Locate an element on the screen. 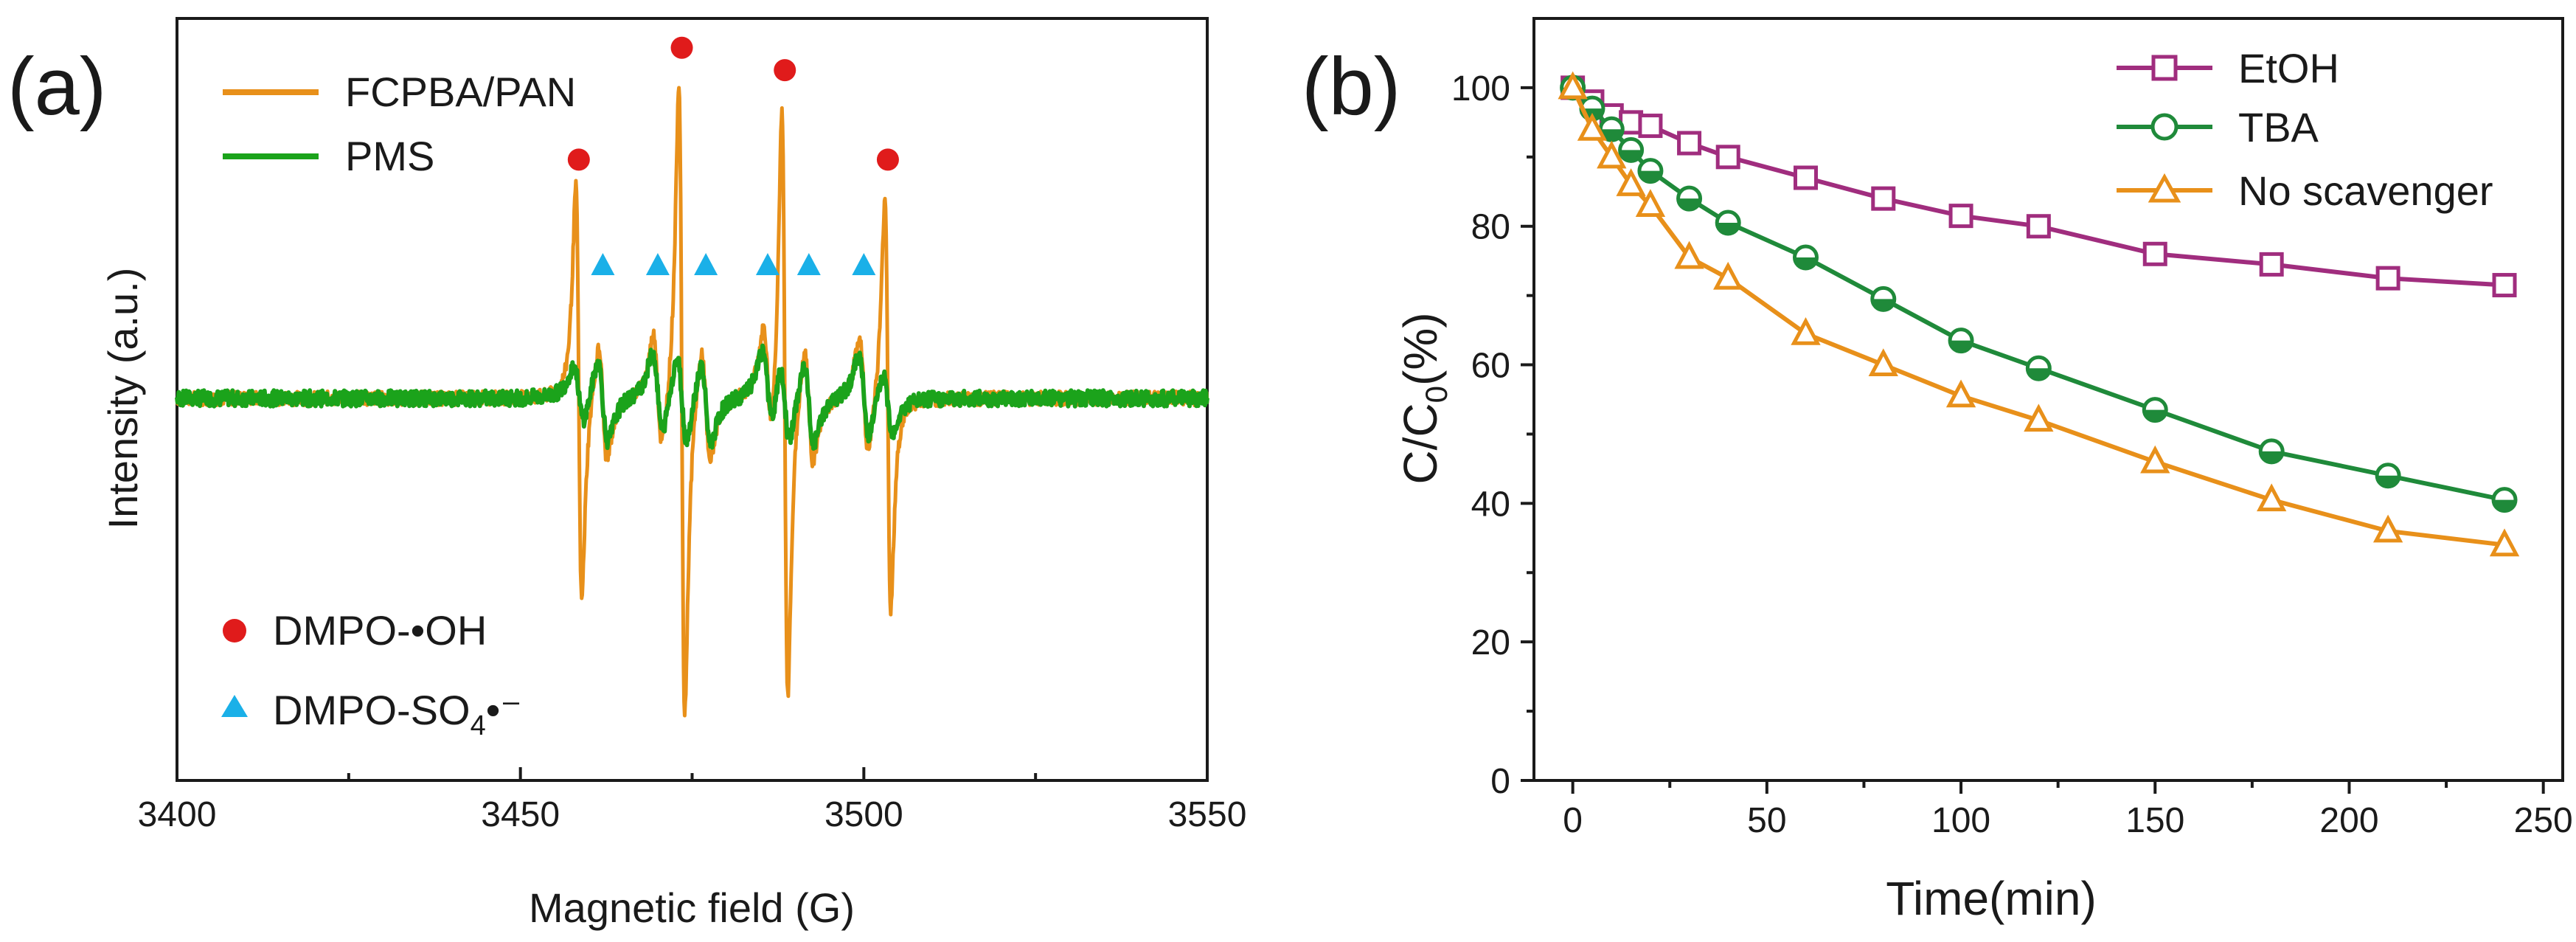 This screenshot has height=942, width=2576. panel-b-x-tick-label: 200 is located at coordinates (2348, 821).